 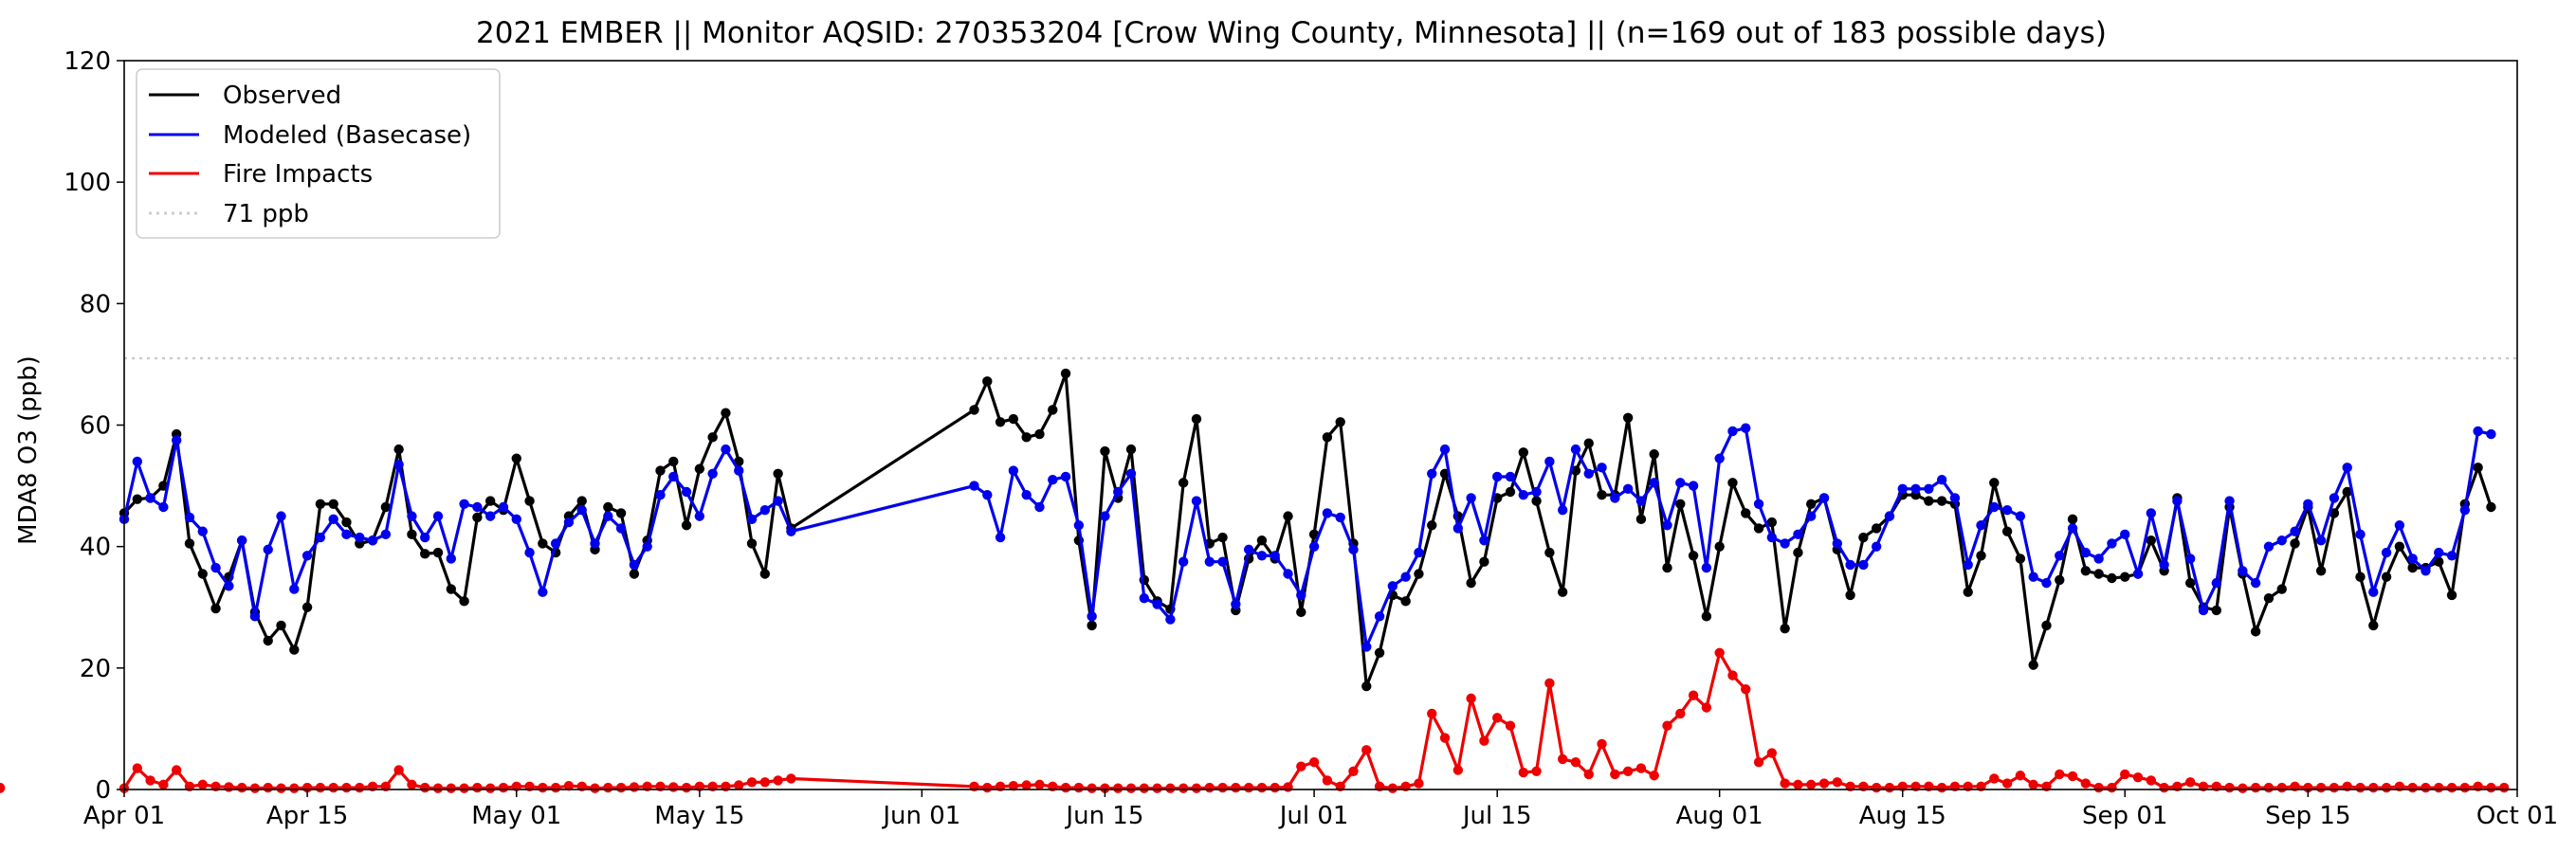 I want to click on legend-label-reference: 71 ppb, so click(x=266, y=214).